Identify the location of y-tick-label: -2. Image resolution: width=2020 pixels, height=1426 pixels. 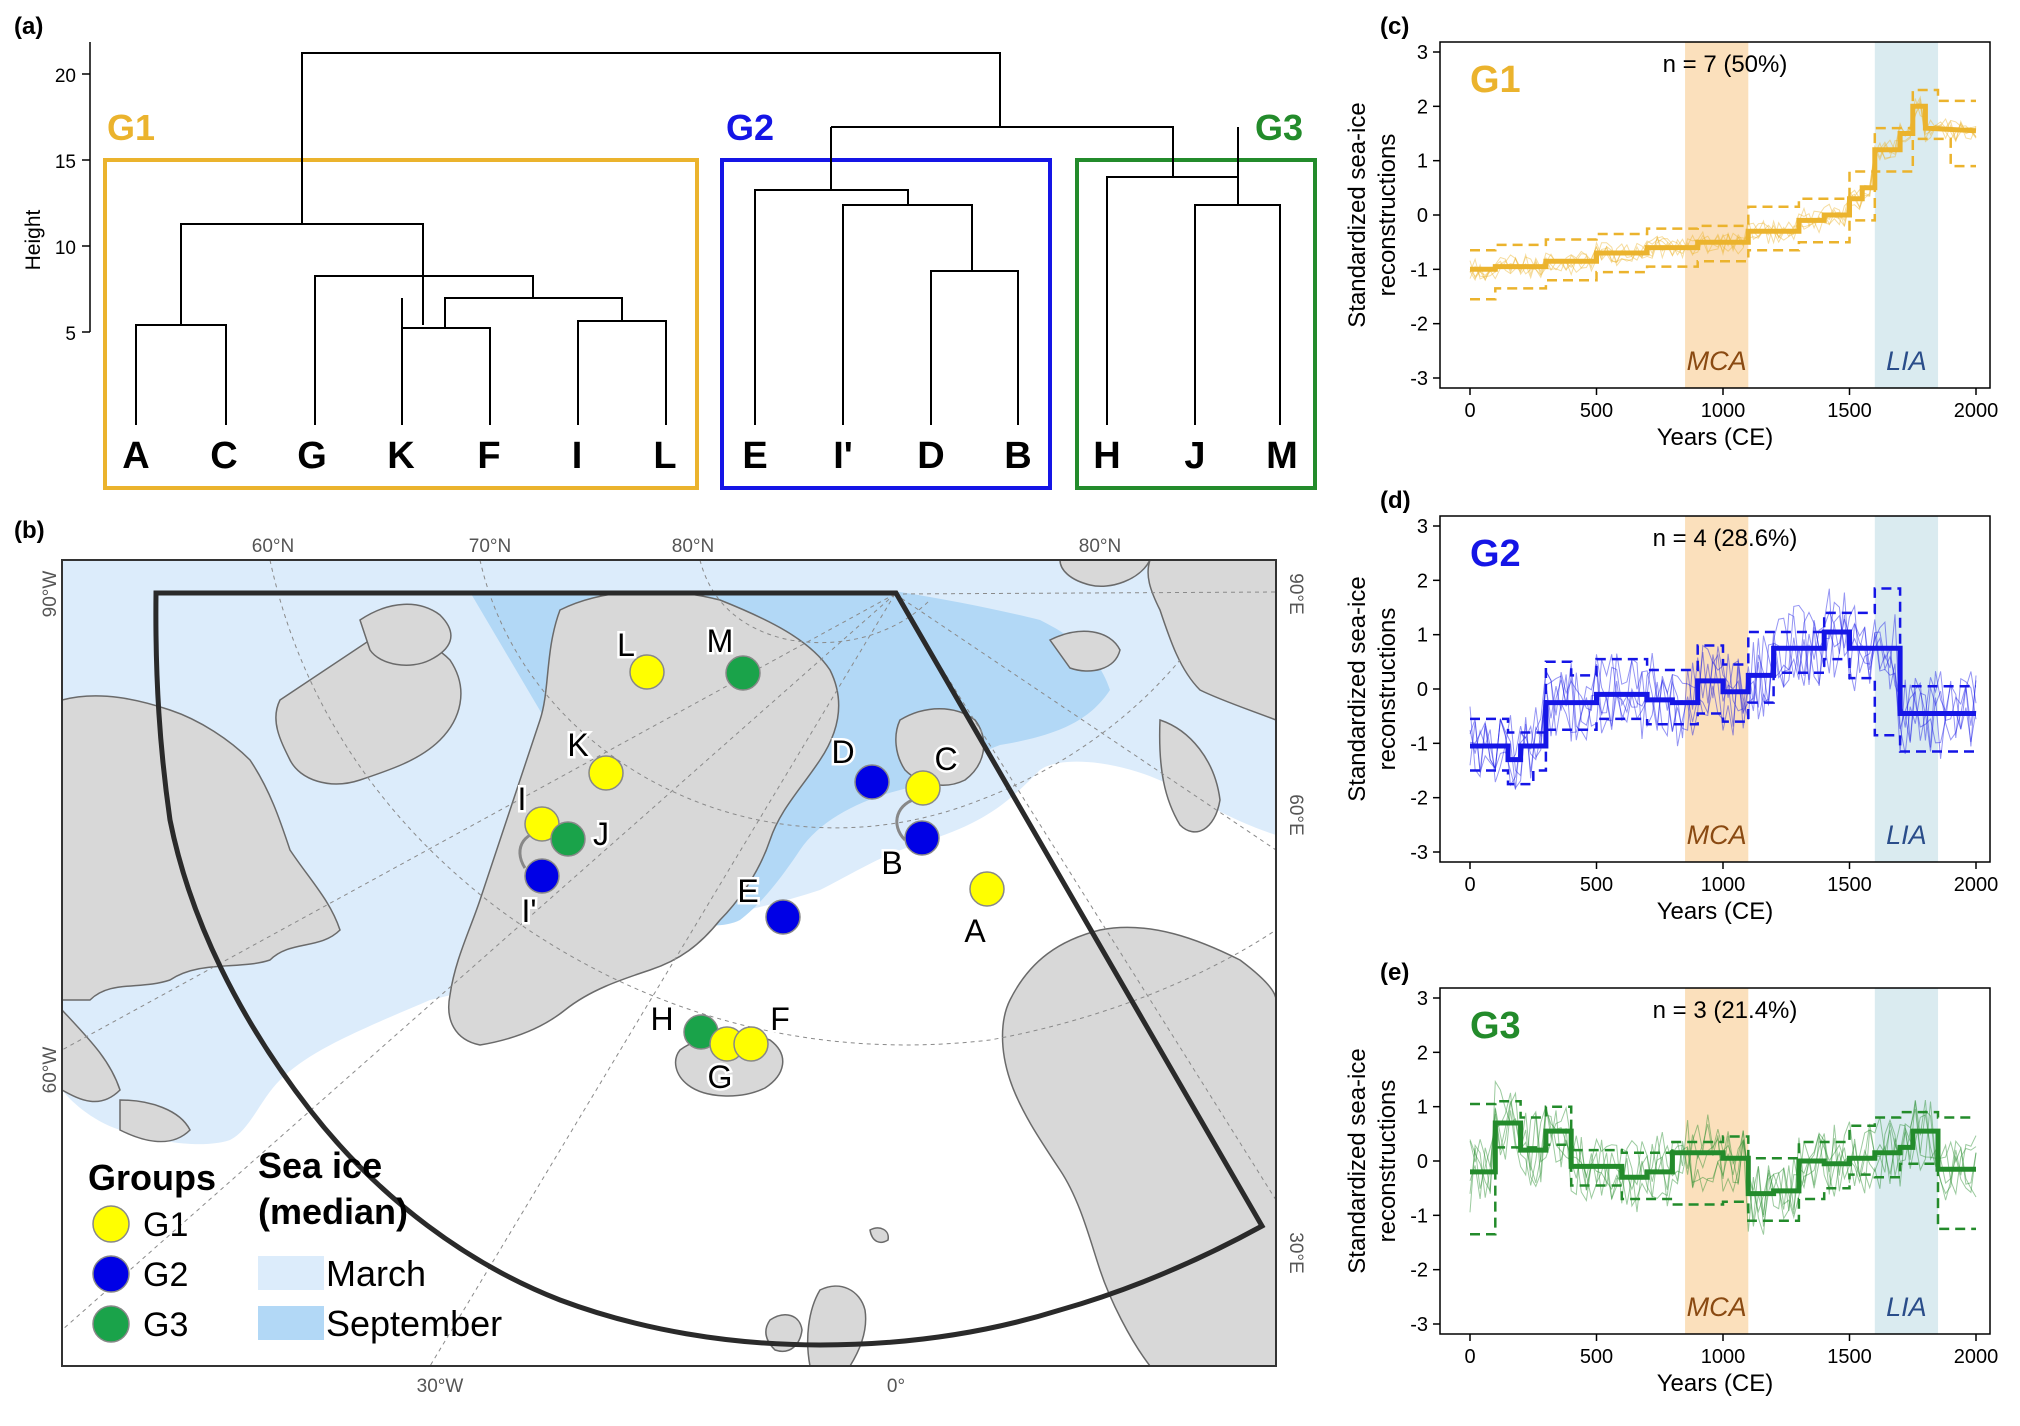
(1419, 325).